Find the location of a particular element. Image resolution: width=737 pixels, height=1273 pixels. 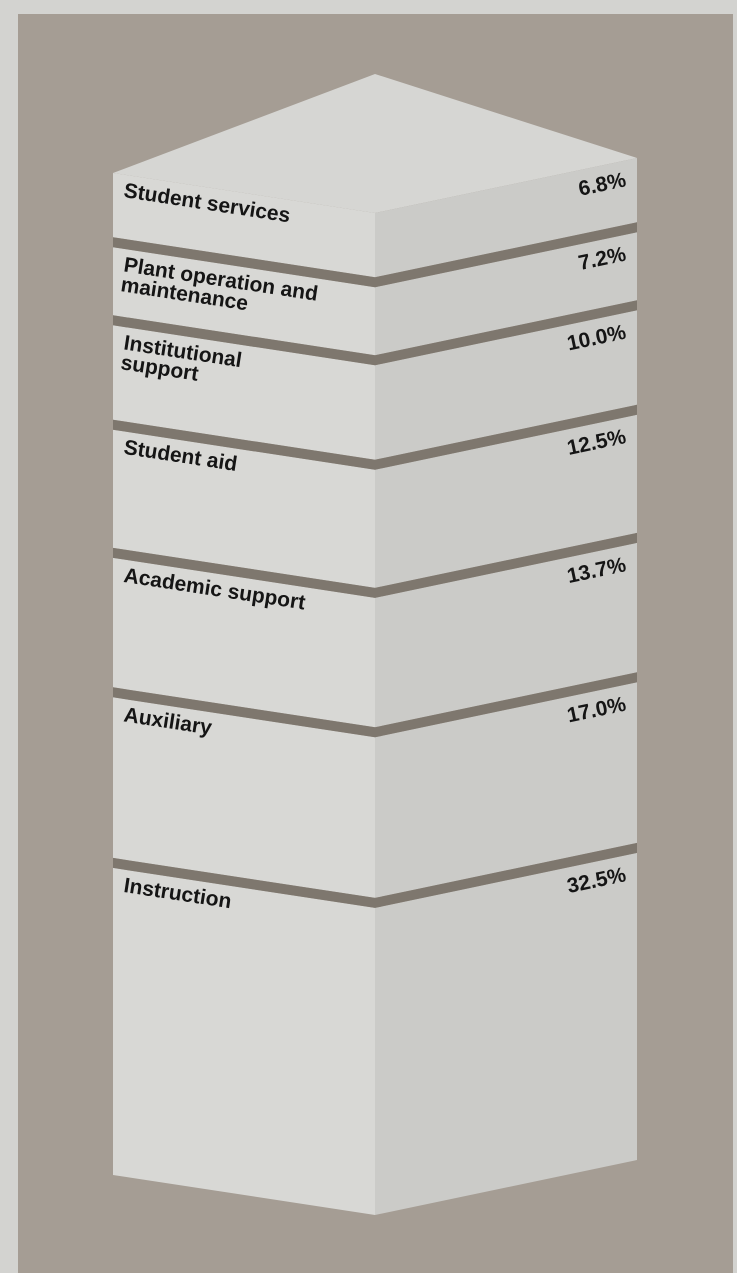

column-top-face is located at coordinates (375, 143).